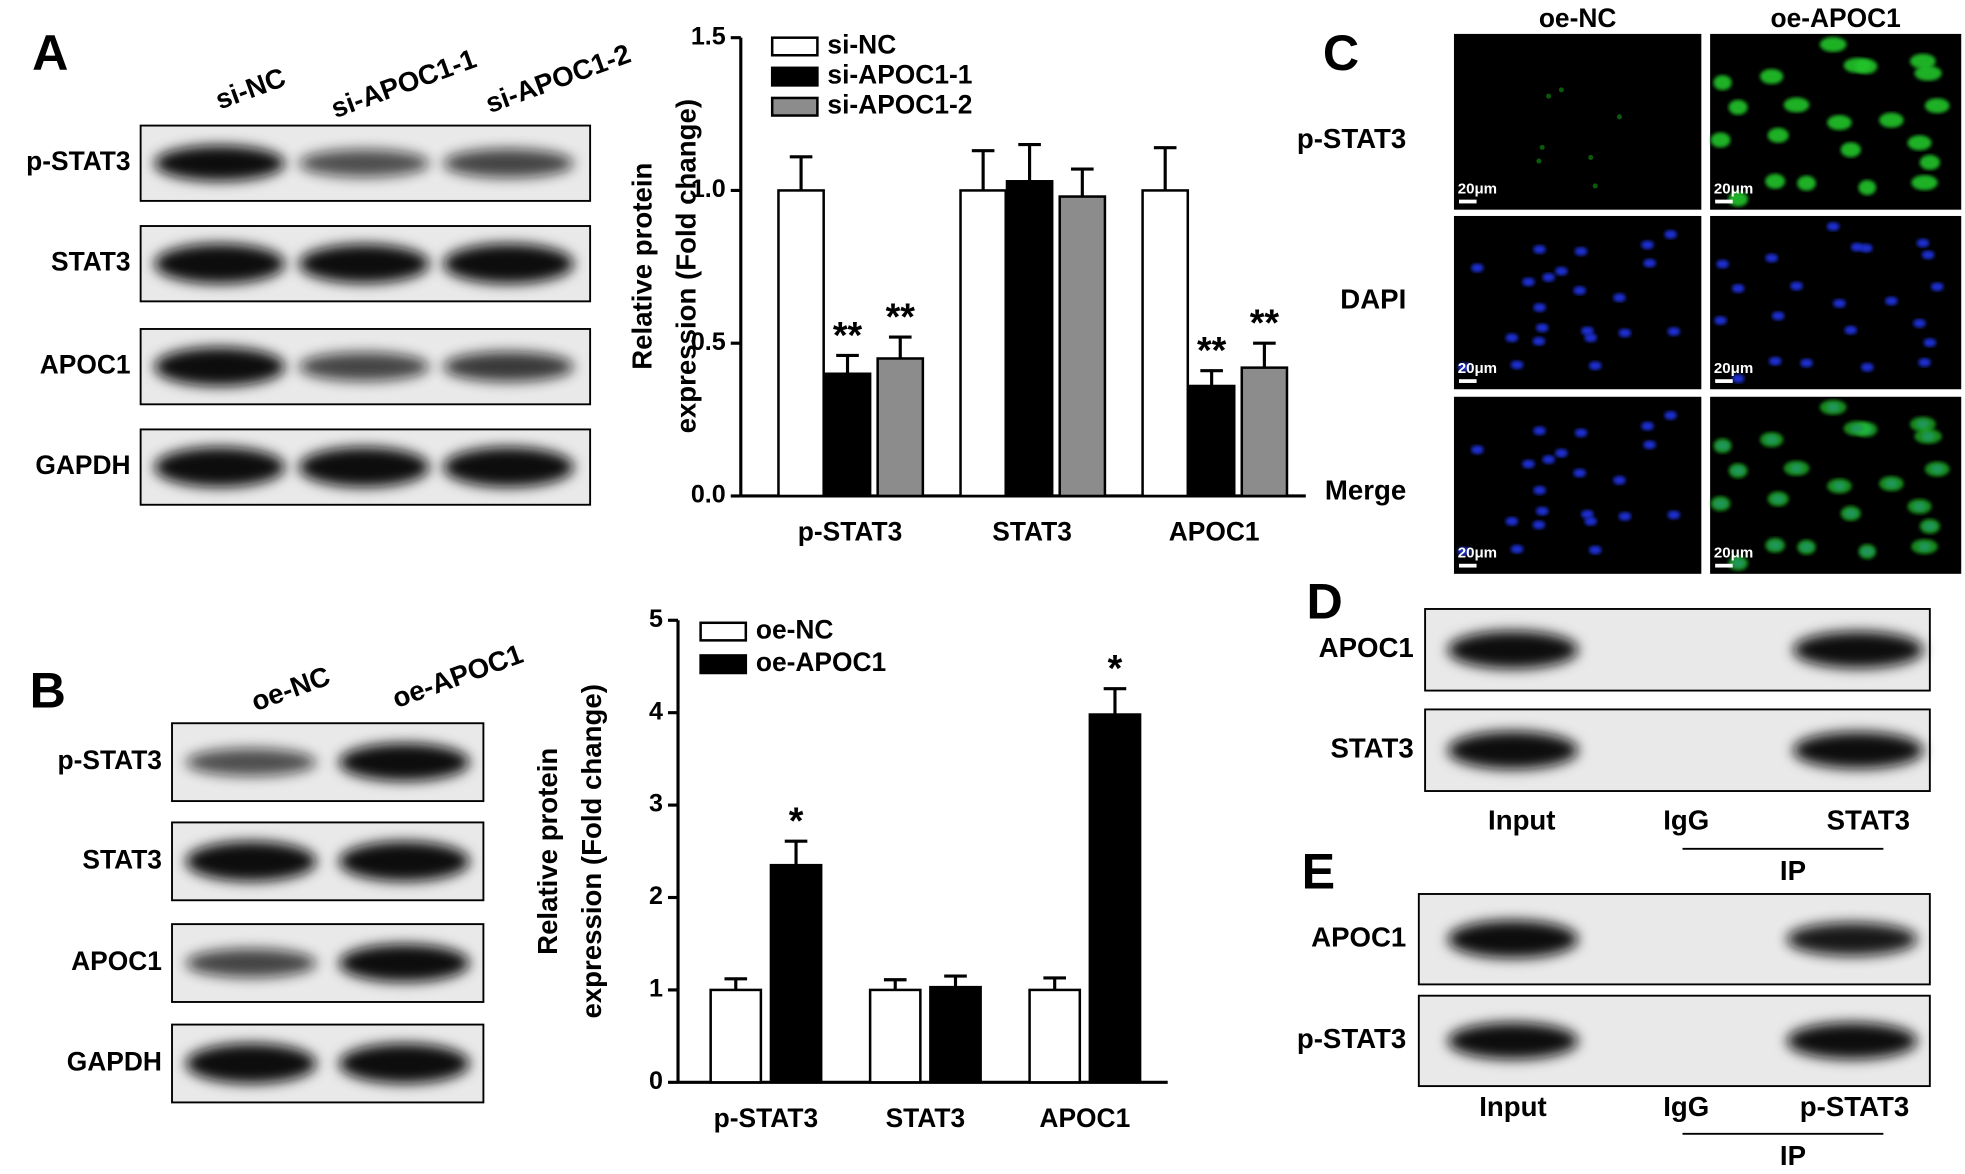 The height and width of the screenshot is (1174, 1965). I want to click on y-tick-label: 0, so click(656, 1081).